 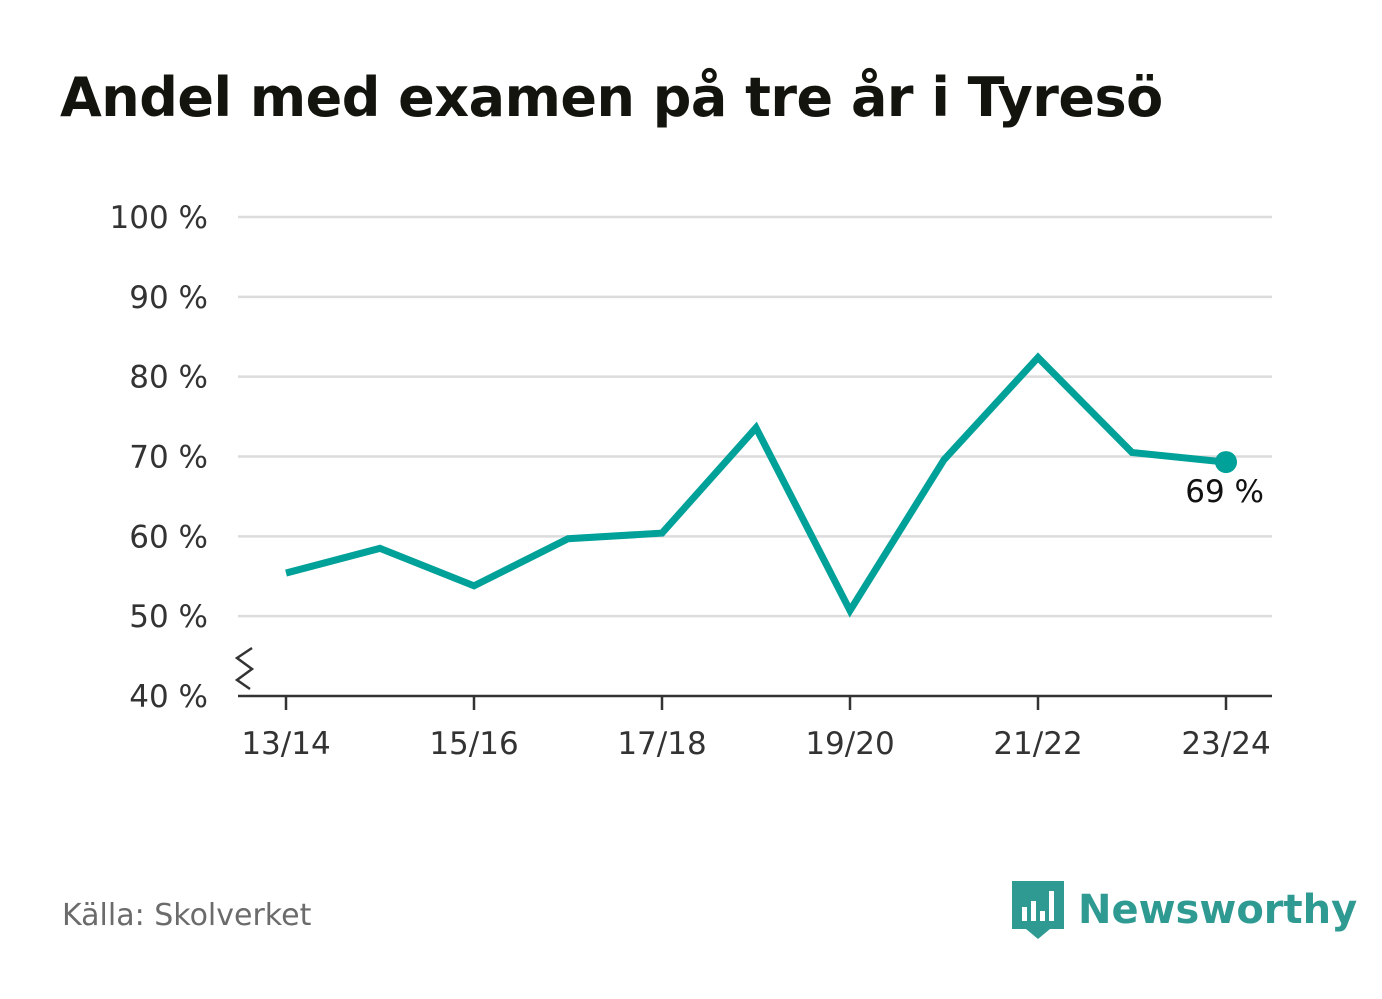 What do you see at coordinates (168, 617) in the screenshot?
I see `y-tick-label: 50 %` at bounding box center [168, 617].